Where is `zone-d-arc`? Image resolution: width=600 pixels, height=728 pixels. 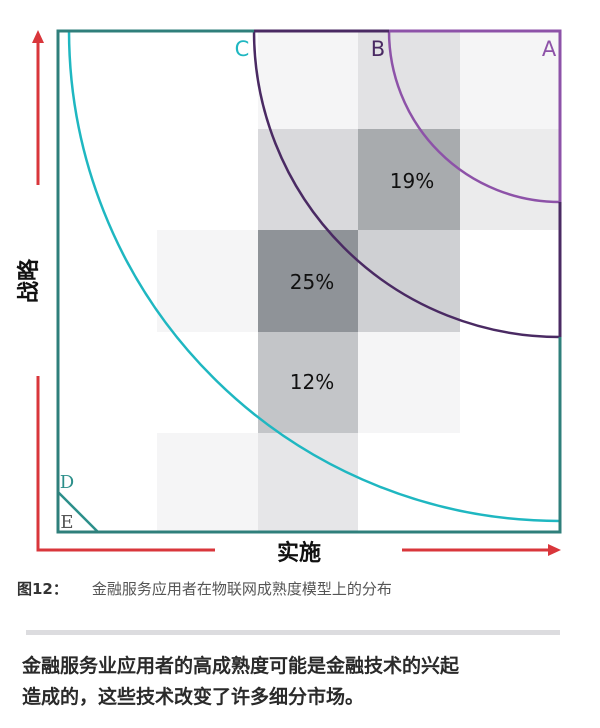 zone-d-arc is located at coordinates (78, 511).